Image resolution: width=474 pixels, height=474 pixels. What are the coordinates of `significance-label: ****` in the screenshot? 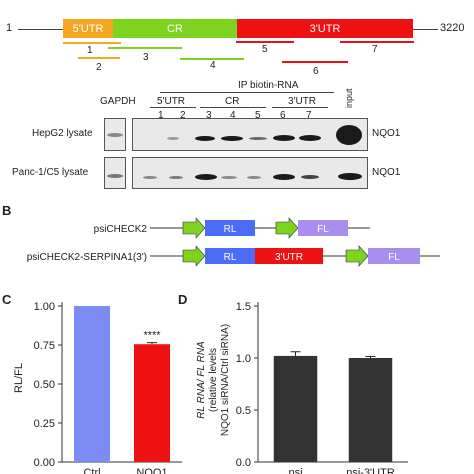 It's located at (152, 336).